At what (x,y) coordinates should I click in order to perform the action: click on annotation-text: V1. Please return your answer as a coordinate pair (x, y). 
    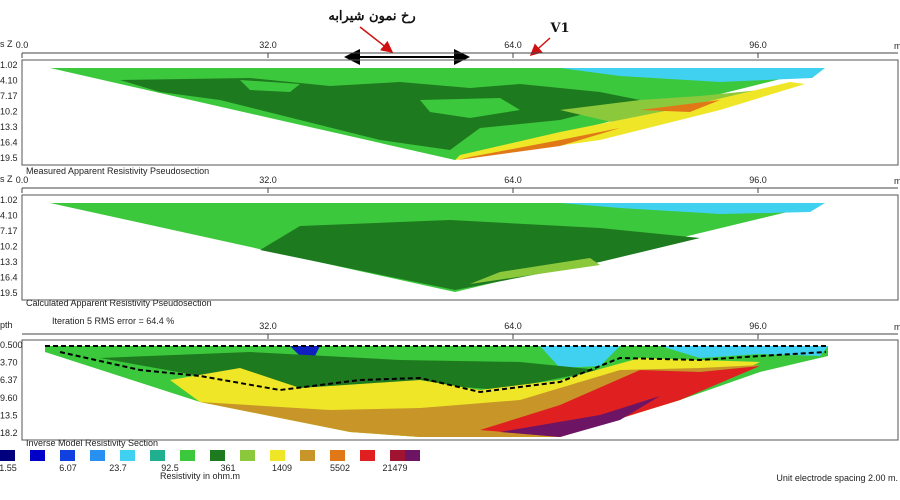
    Looking at the image, I should click on (559, 28).